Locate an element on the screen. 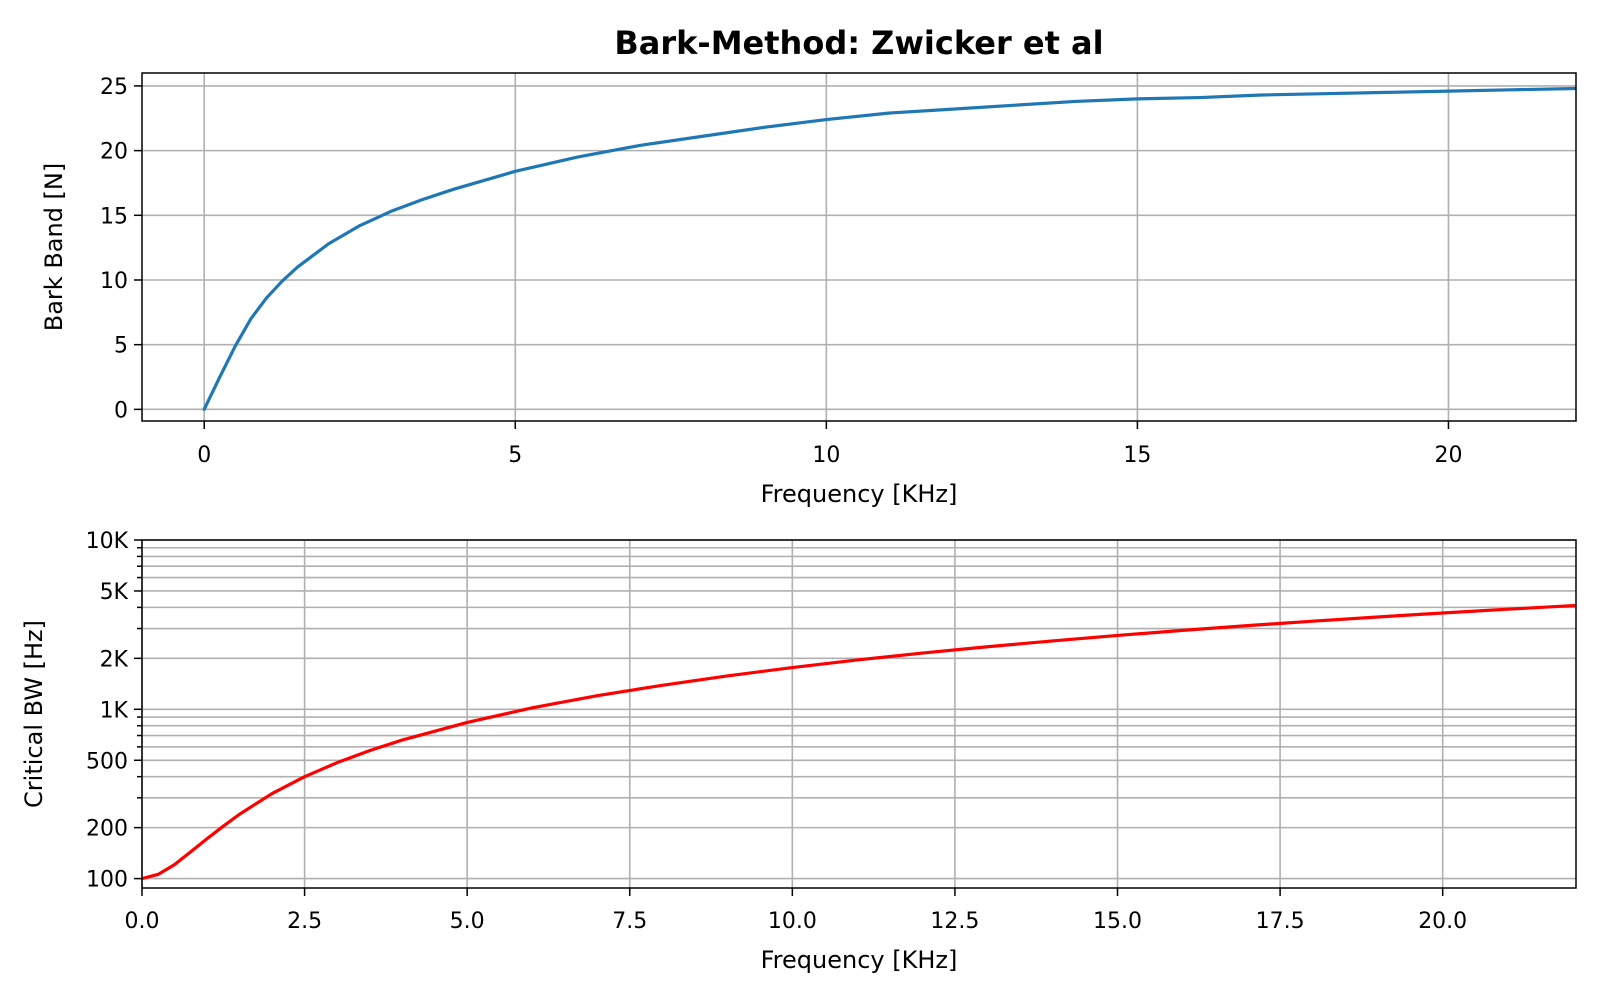  bark-y-tick-label: 5 is located at coordinates (121, 346).